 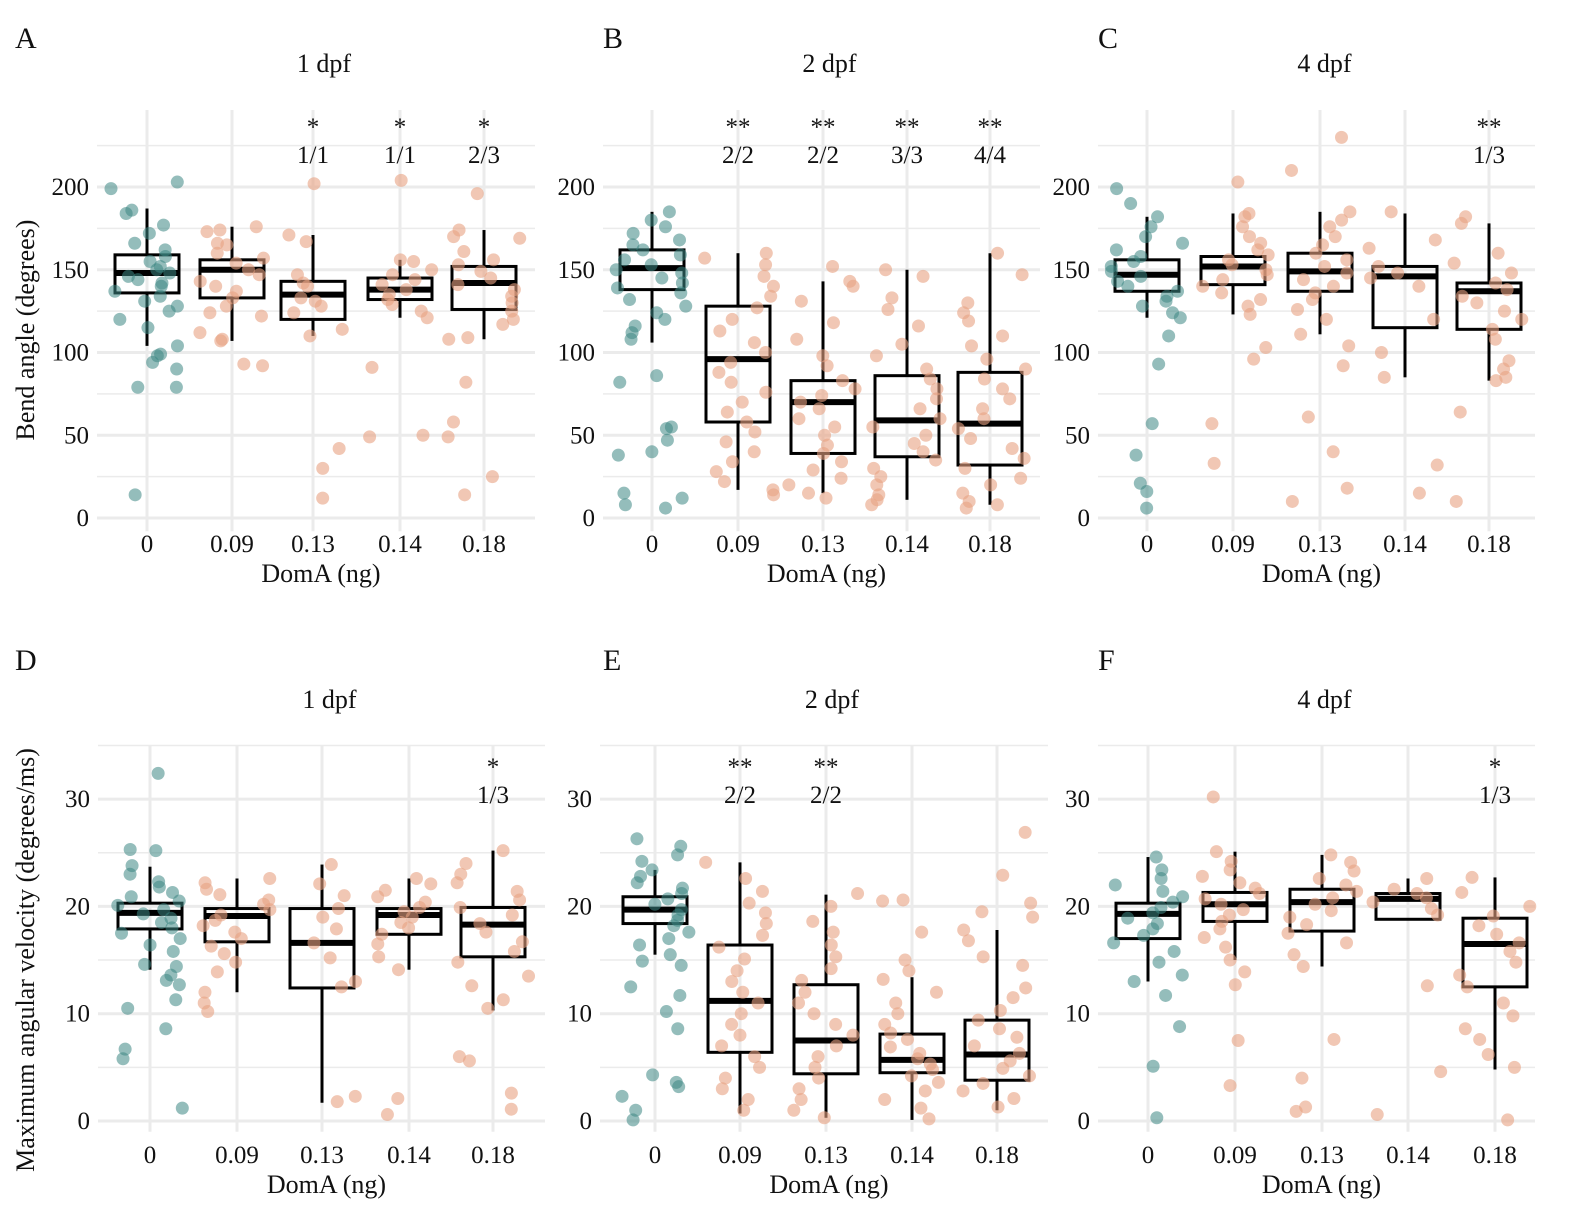 What do you see at coordinates (1495, 767) in the screenshot?
I see `significance-stars: *` at bounding box center [1495, 767].